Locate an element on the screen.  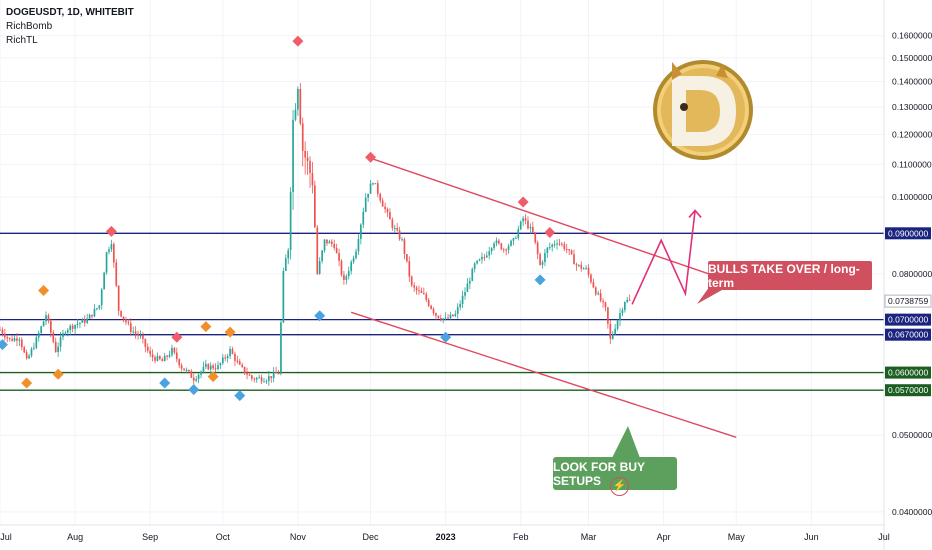
x-tick-label: Jun is located at coordinates (811, 537).